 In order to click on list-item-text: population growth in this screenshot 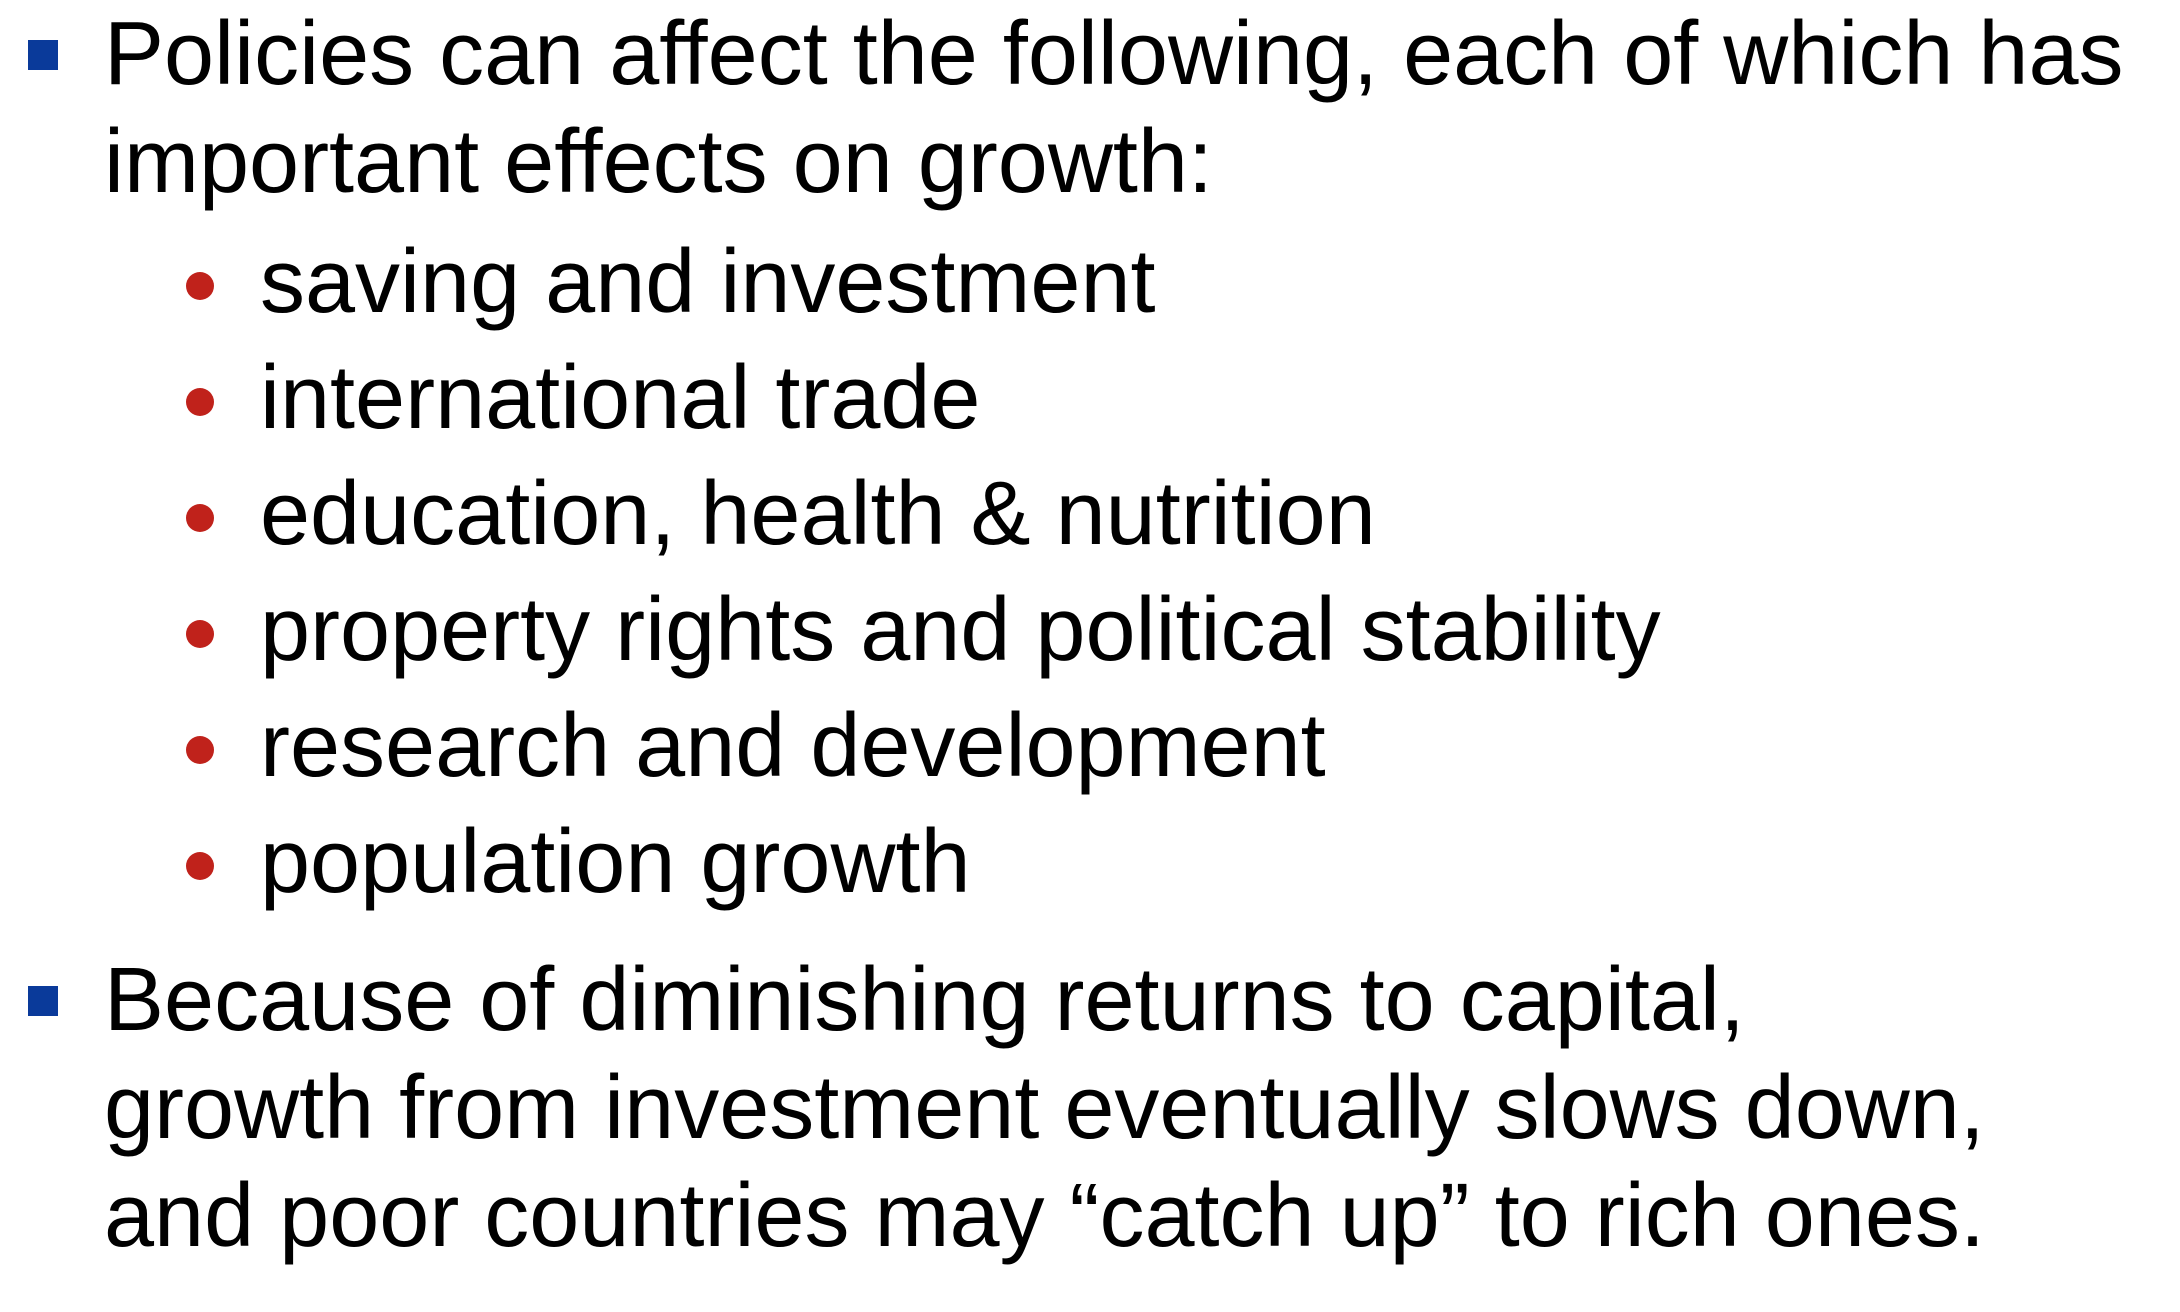, I will do `click(615, 862)`.